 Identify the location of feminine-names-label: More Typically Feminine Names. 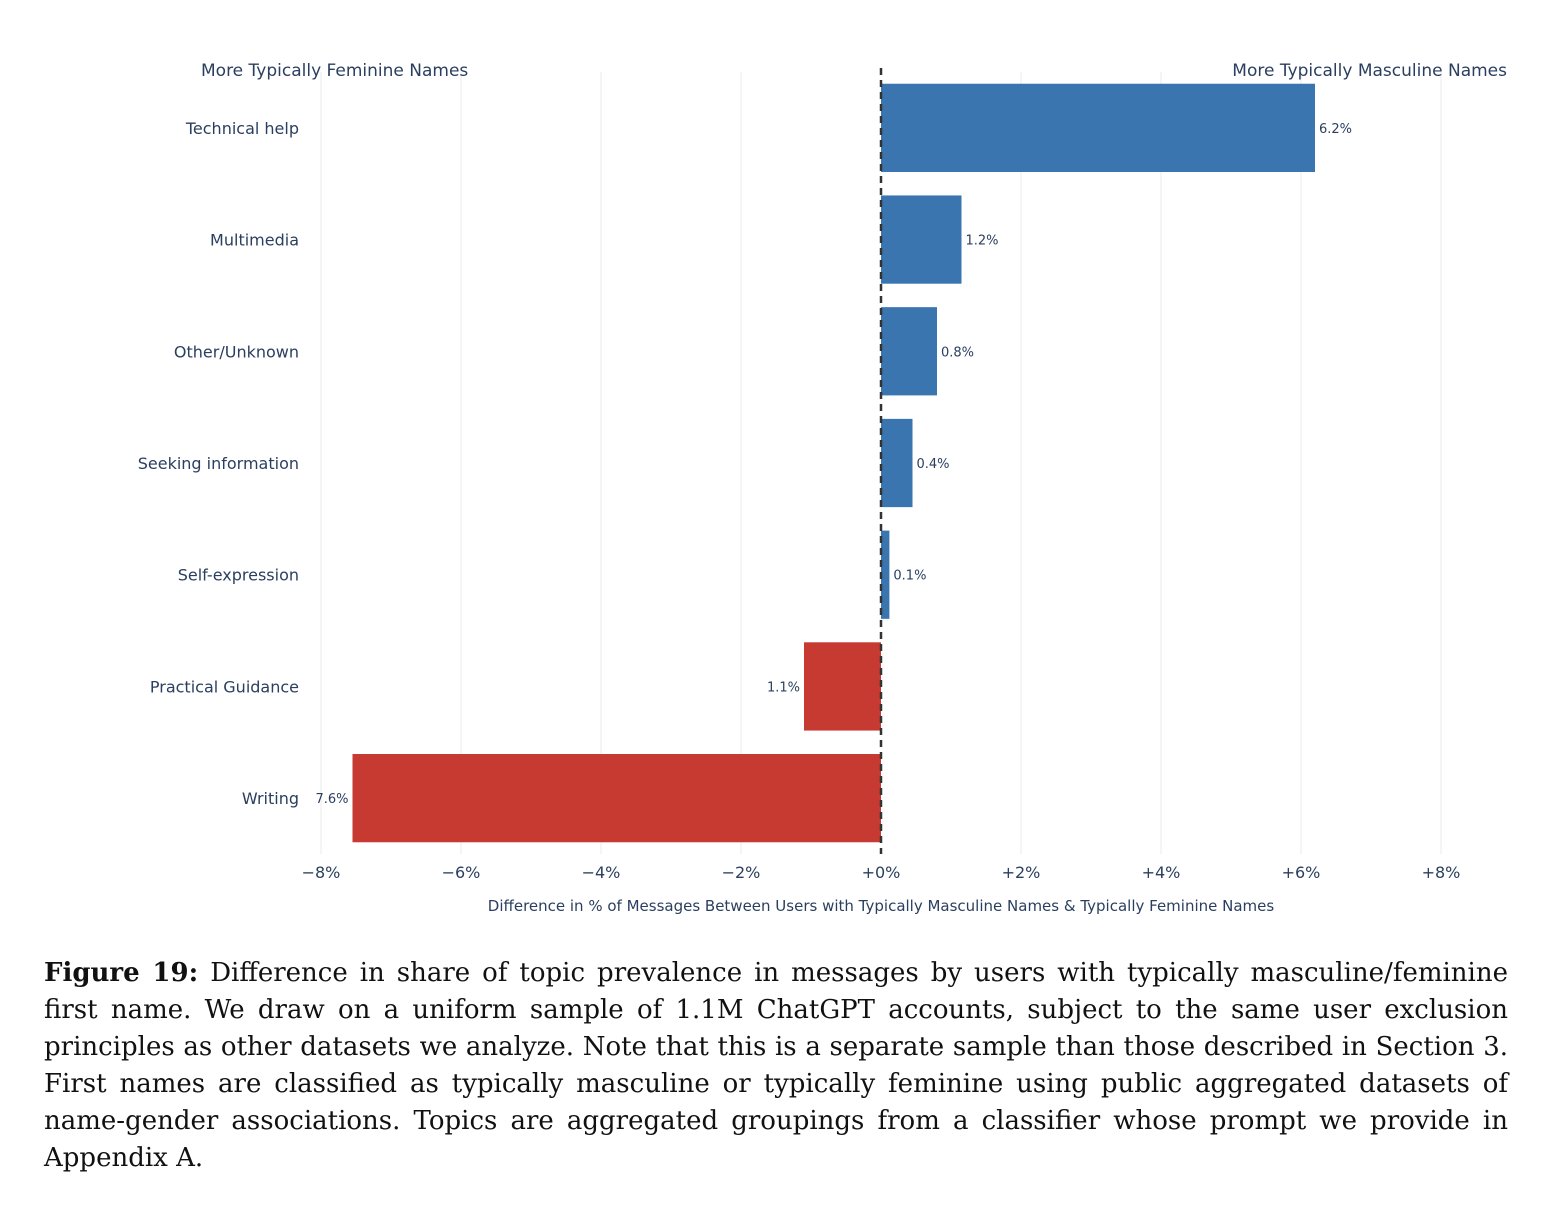
(334, 71).